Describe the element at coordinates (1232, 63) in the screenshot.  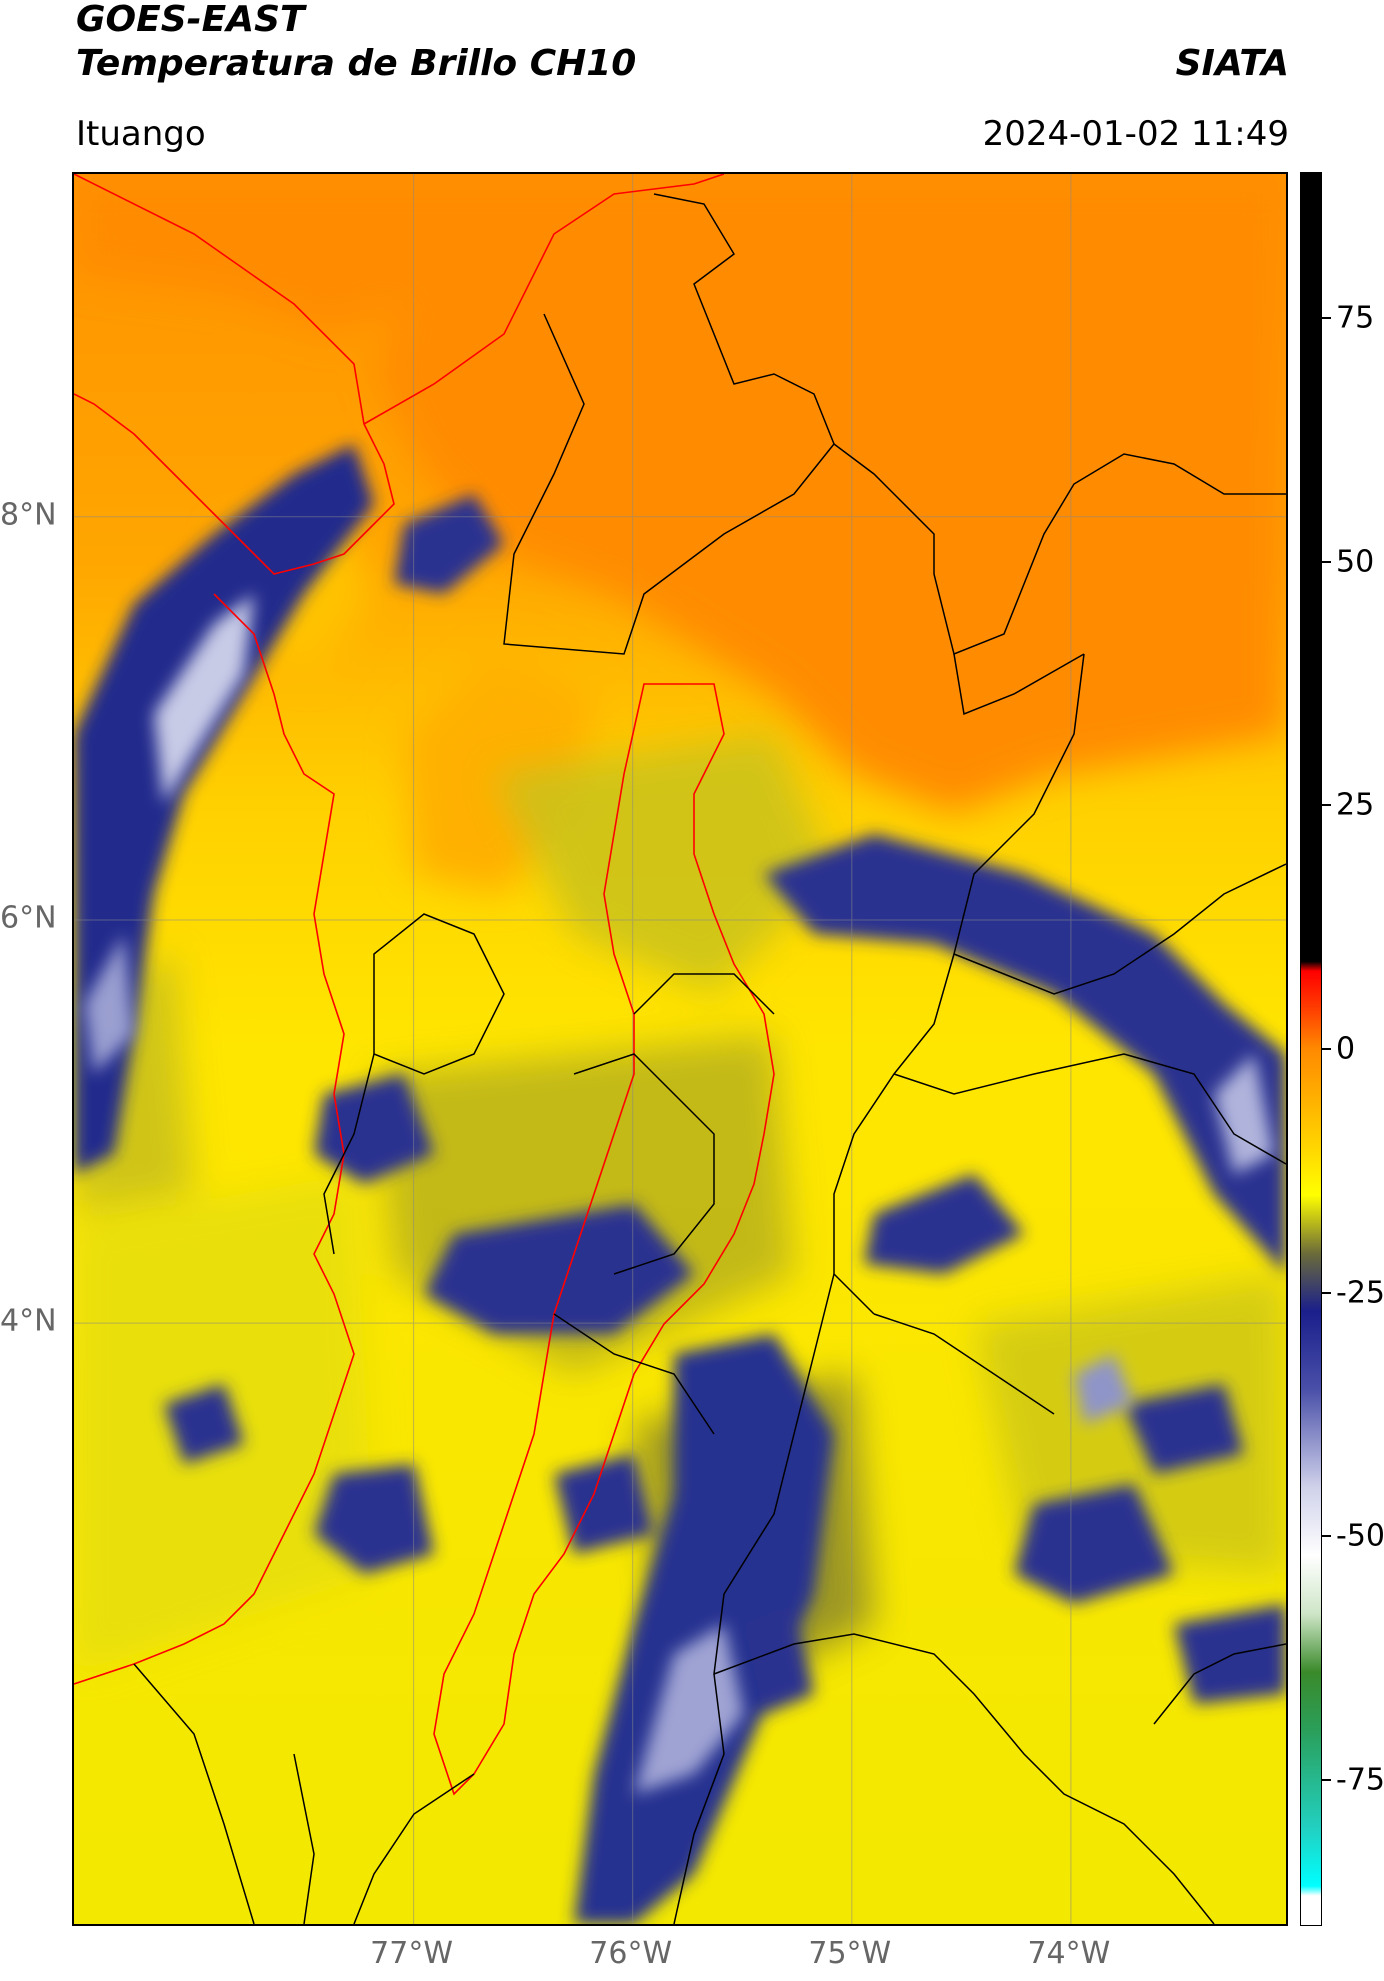
I see `organization-label: SIATA` at that location.